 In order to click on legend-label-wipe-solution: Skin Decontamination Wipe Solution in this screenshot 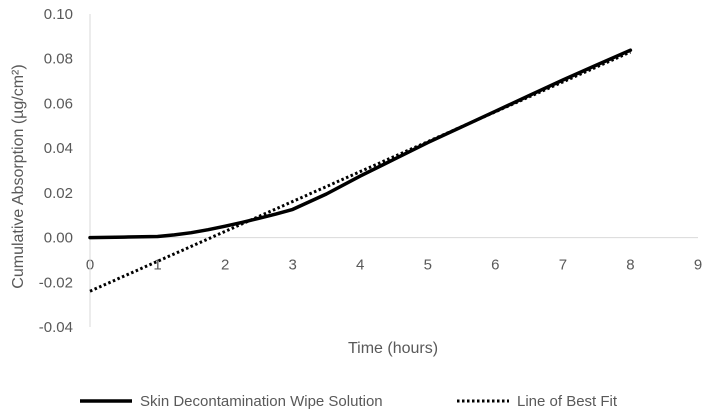, I will do `click(261, 401)`.